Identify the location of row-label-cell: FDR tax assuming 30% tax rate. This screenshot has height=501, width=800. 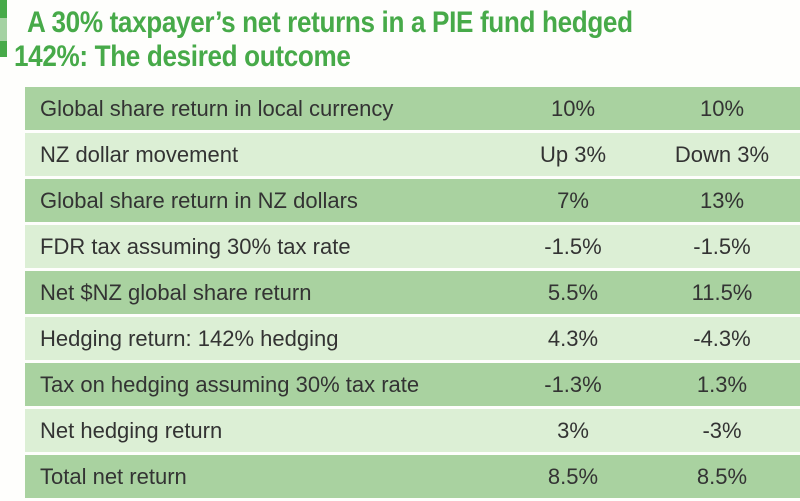
(267, 246).